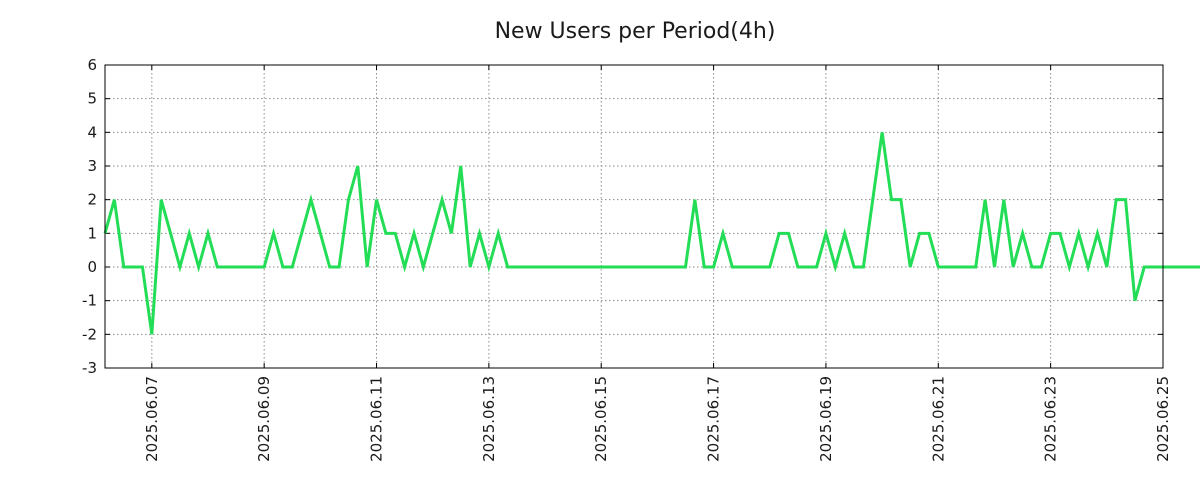 This screenshot has width=1200, height=500. I want to click on x-tick-label: 2025.06.17, so click(714, 419).